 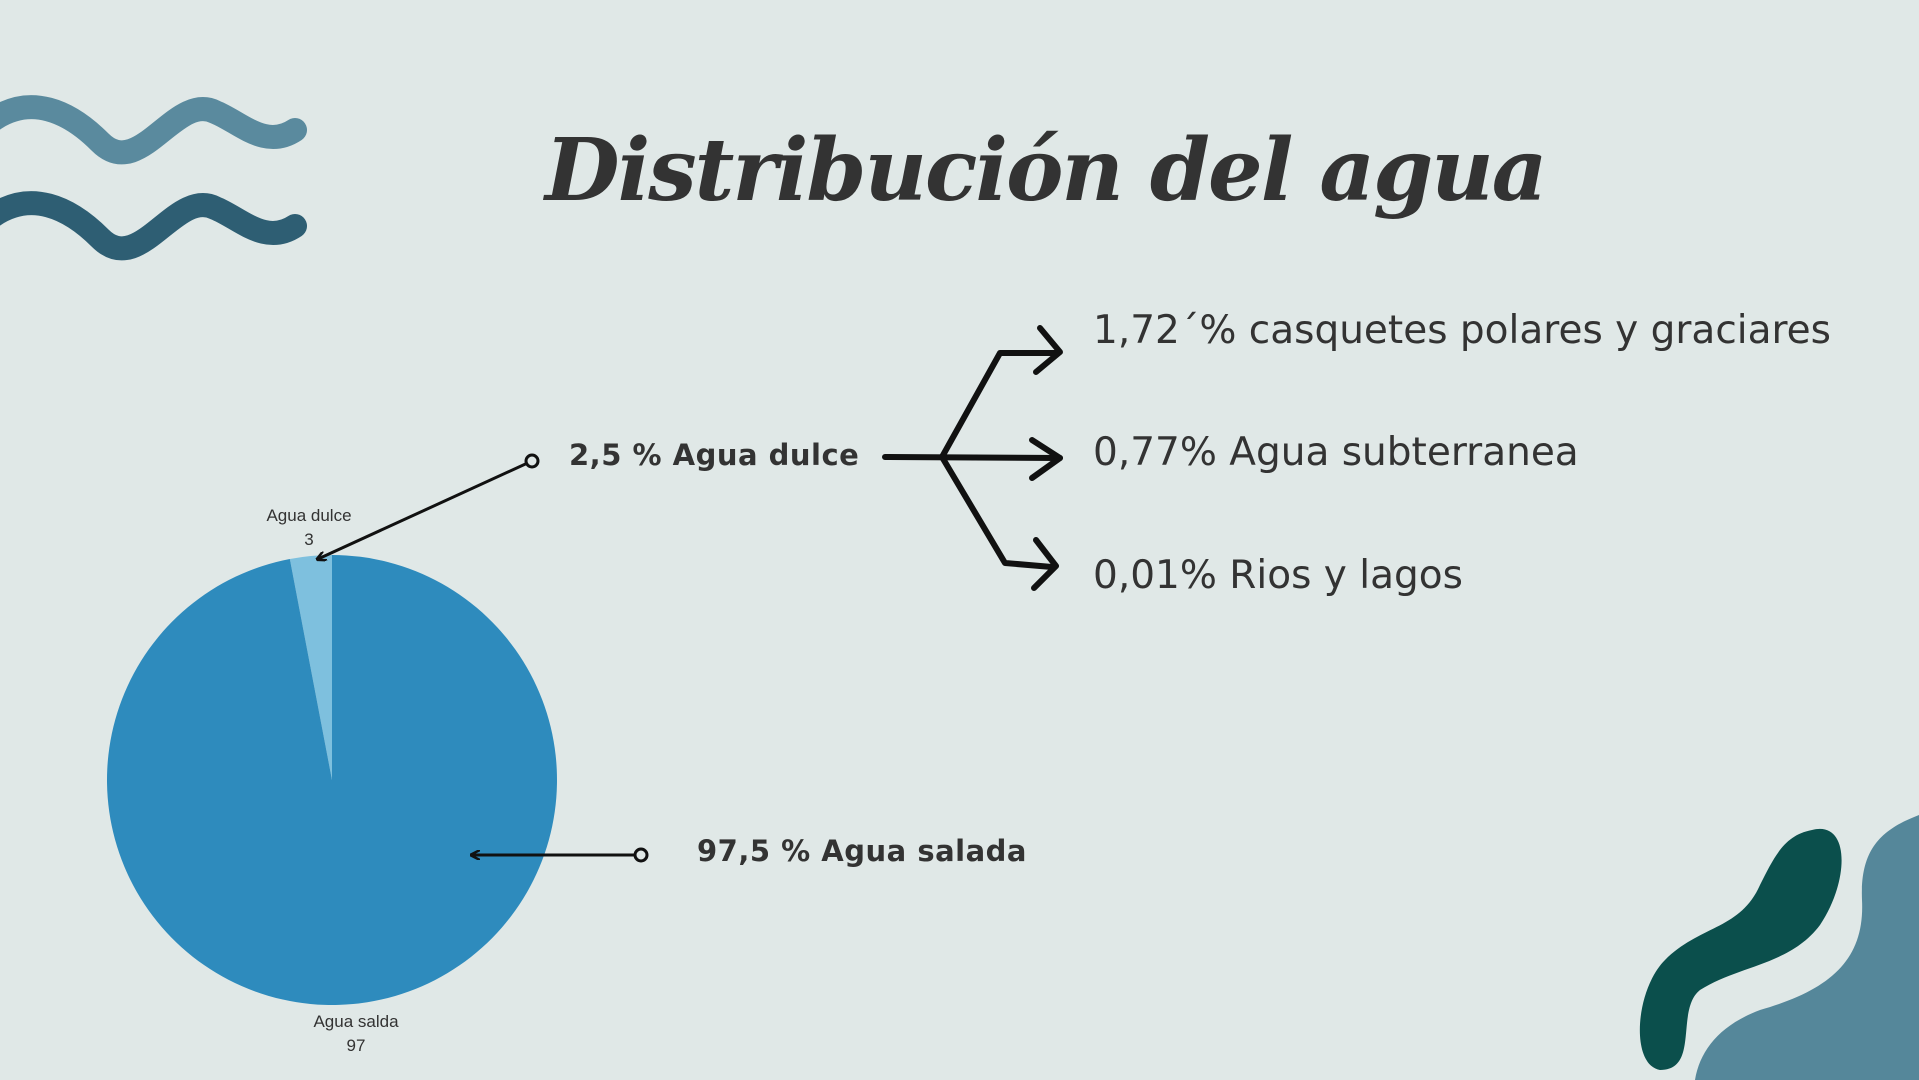 What do you see at coordinates (153, 226) in the screenshot?
I see `wave-bottom-decoration` at bounding box center [153, 226].